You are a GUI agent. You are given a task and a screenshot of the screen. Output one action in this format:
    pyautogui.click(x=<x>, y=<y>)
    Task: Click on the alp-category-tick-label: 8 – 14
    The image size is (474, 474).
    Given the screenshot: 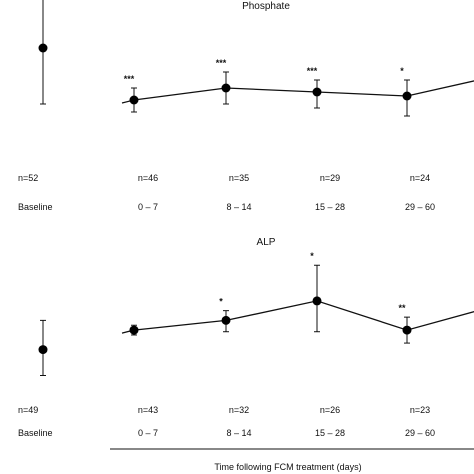 What is the action you would take?
    pyautogui.click(x=238, y=433)
    